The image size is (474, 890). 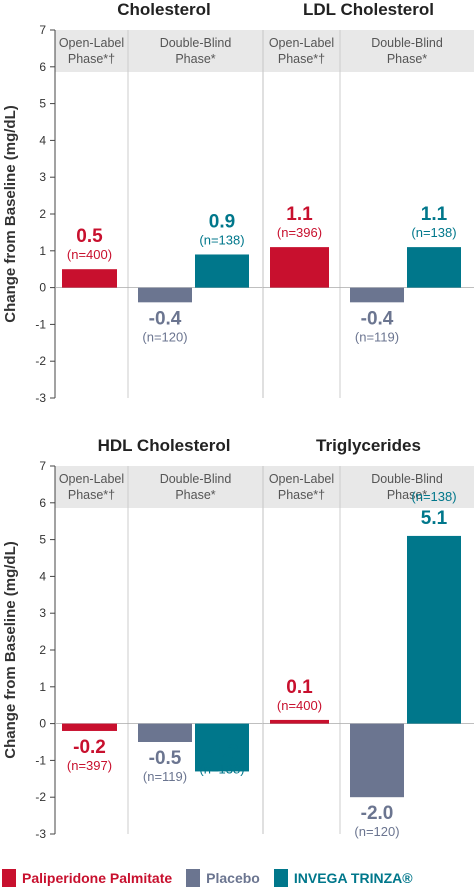 I want to click on panel-1-bar-paliperidone-palmitate, so click(x=89, y=278).